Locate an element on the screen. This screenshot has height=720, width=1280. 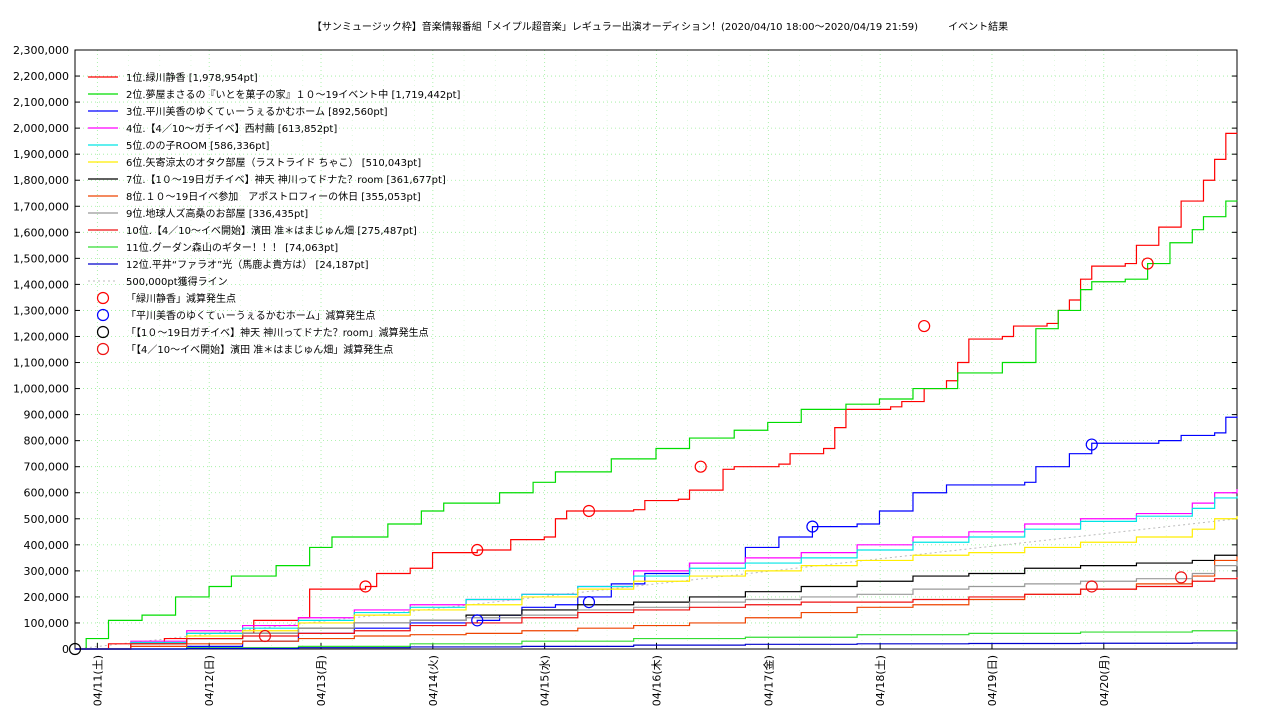
y-tick-label: 2,000,000 is located at coordinates (41, 128).